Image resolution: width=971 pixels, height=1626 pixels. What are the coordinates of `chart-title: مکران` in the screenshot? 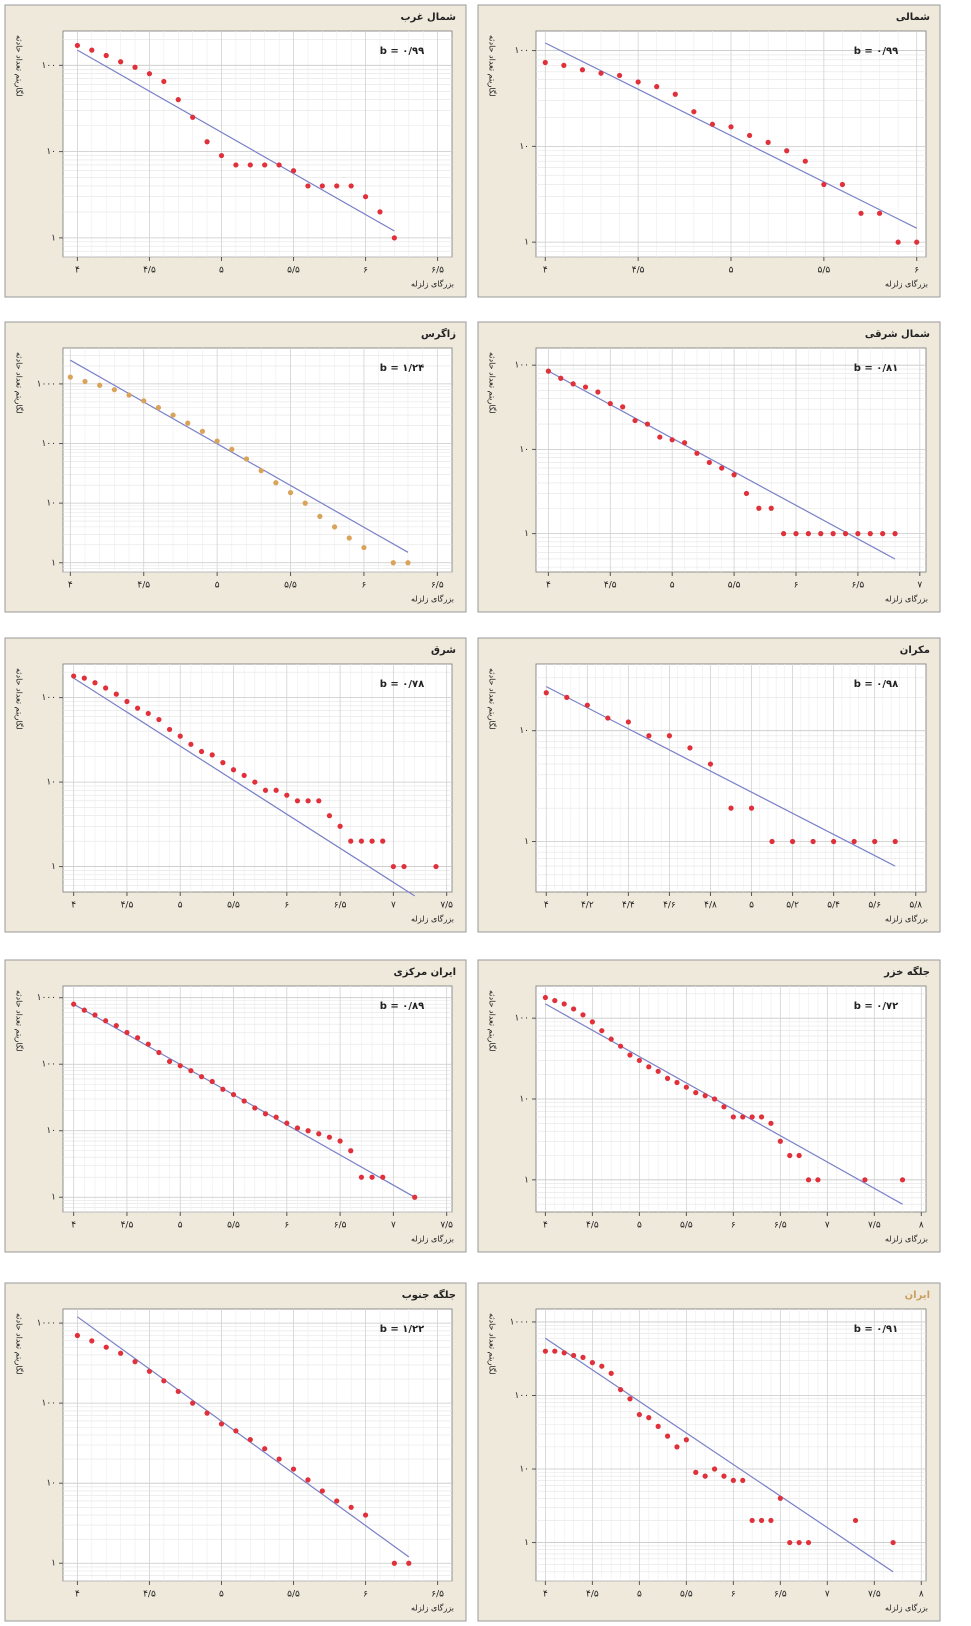 It's located at (915, 650).